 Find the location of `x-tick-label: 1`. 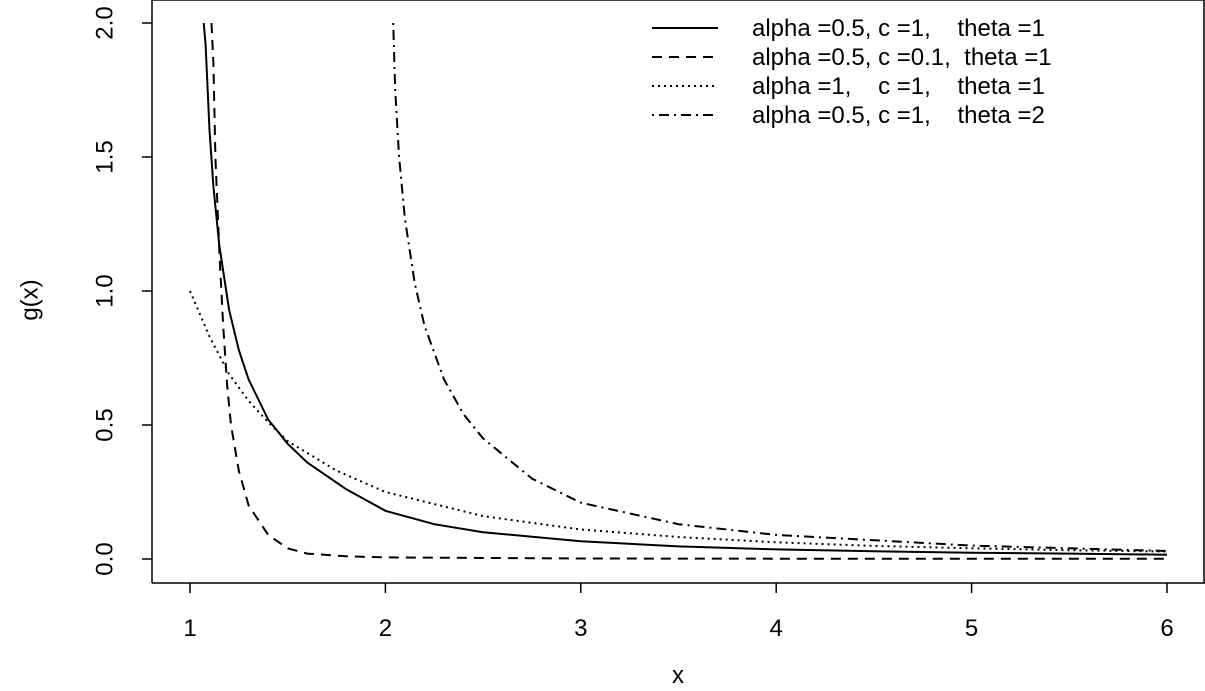

x-tick-label: 1 is located at coordinates (189, 628).